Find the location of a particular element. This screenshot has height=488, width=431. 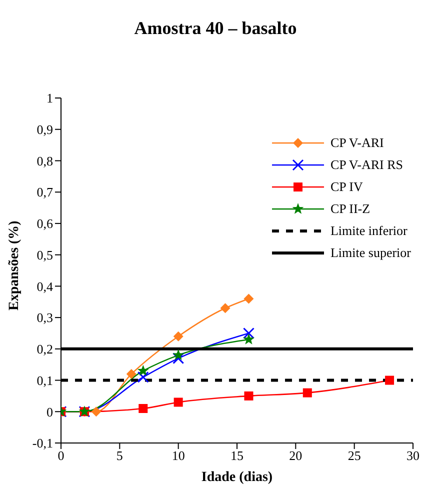

y-tick-label: 0,2 is located at coordinates (44, 349).